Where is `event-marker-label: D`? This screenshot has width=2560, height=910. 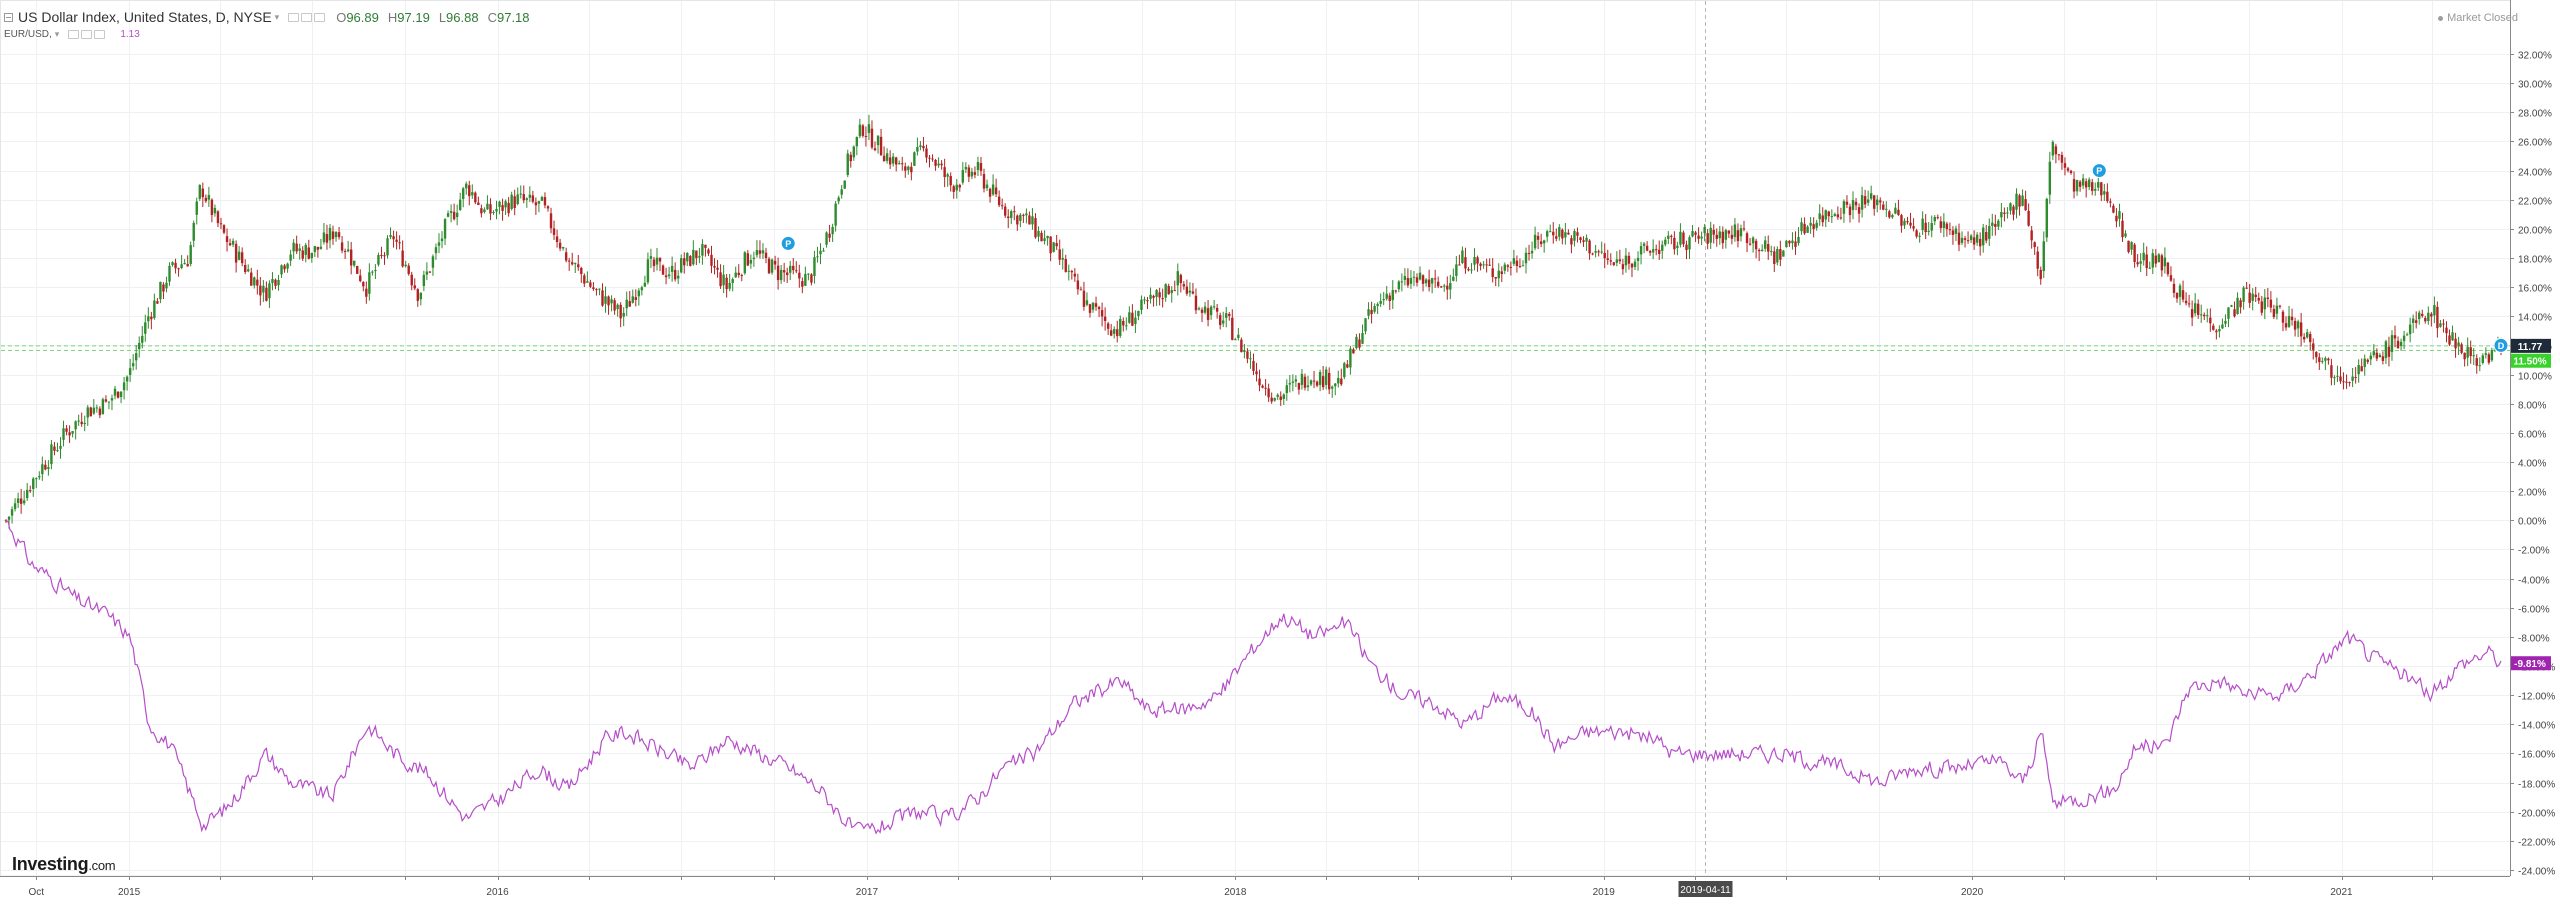
event-marker-label: D is located at coordinates (2501, 346).